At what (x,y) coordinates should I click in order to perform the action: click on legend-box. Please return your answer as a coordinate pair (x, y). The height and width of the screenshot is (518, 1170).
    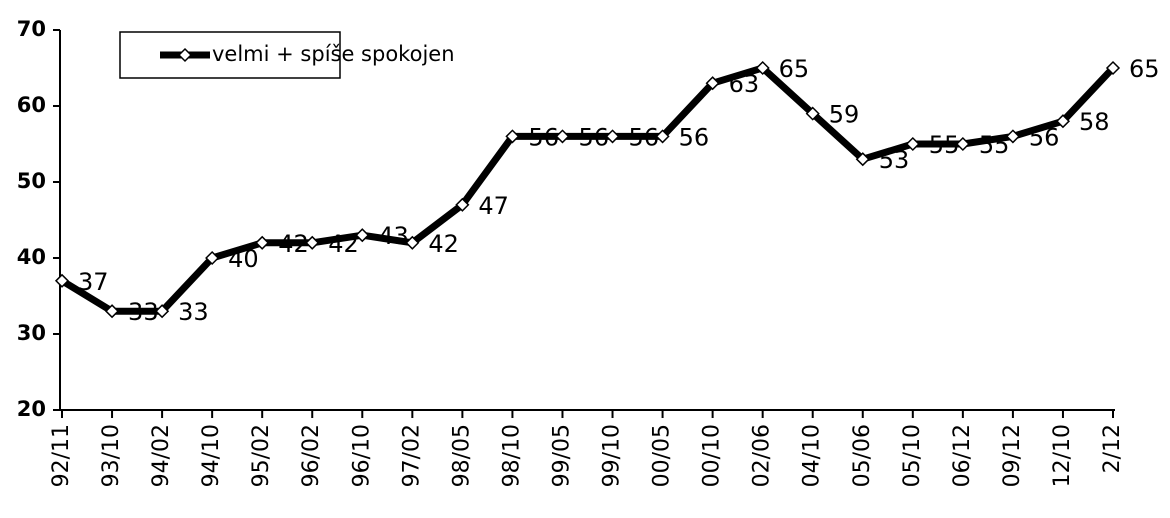
    Looking at the image, I should click on (230, 55).